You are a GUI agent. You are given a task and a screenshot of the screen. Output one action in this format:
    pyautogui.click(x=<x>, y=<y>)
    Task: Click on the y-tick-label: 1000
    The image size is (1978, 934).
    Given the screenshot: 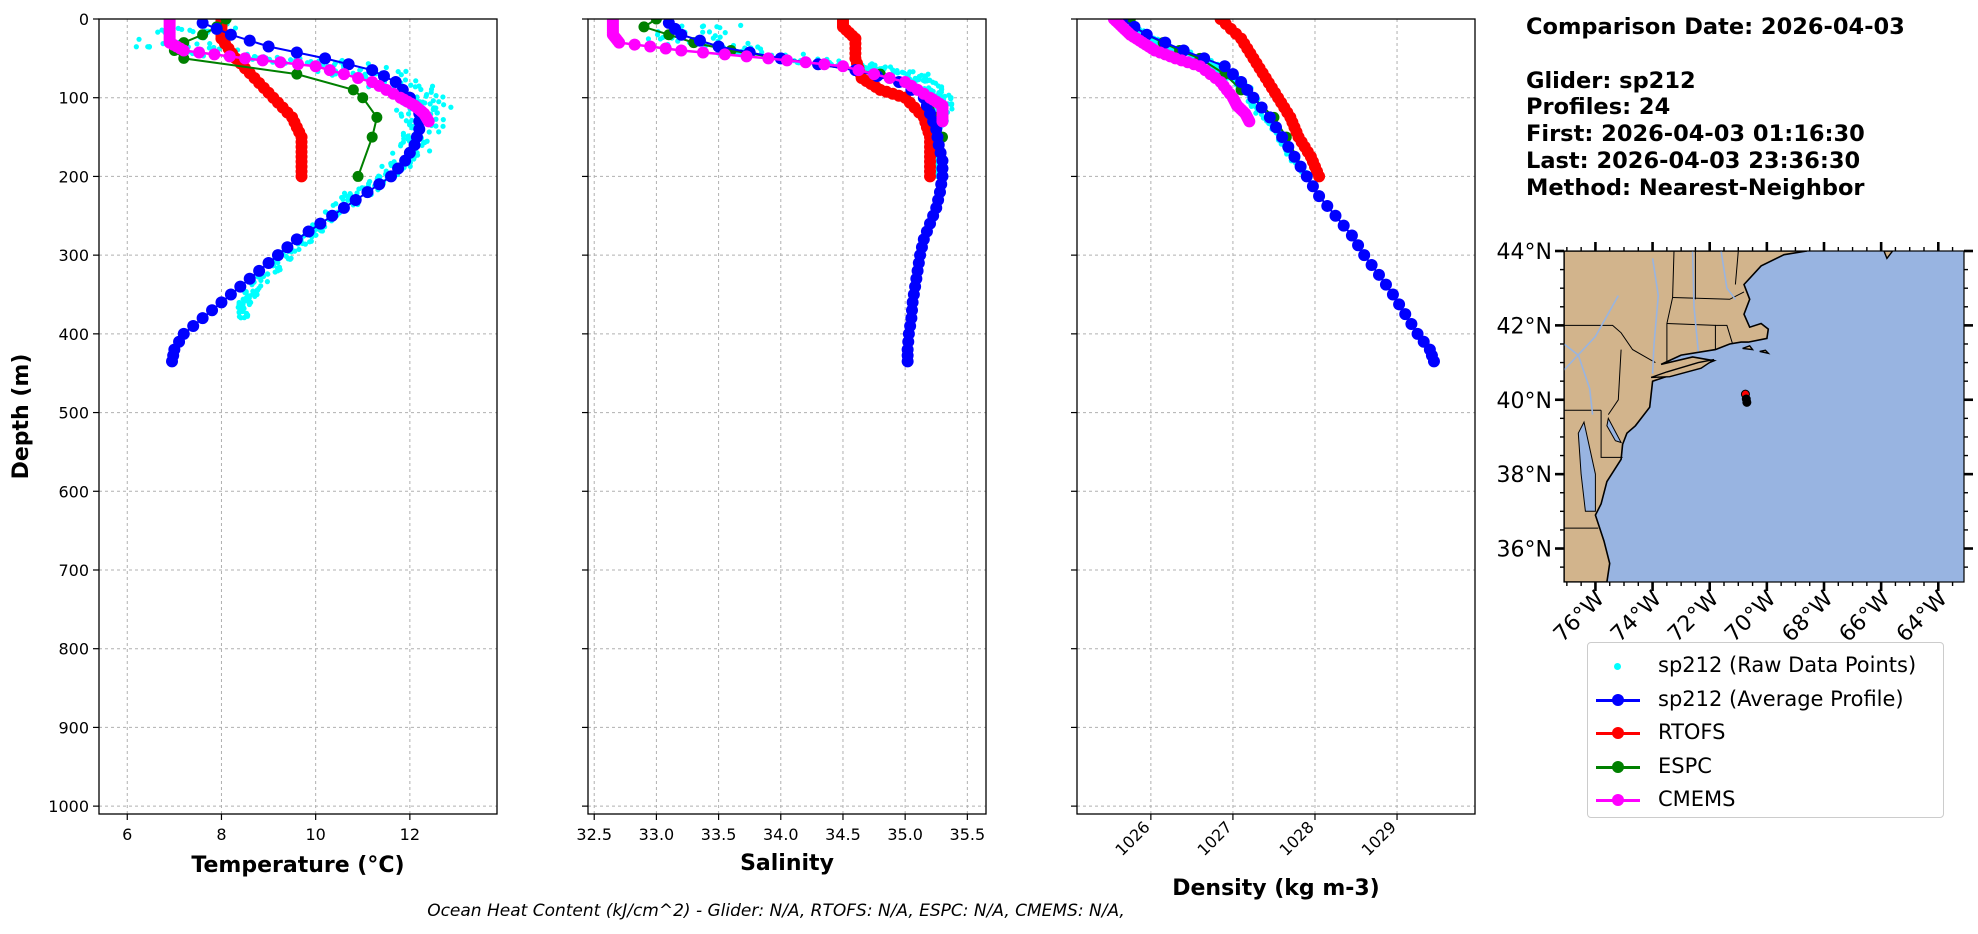 What is the action you would take?
    pyautogui.click(x=68, y=806)
    